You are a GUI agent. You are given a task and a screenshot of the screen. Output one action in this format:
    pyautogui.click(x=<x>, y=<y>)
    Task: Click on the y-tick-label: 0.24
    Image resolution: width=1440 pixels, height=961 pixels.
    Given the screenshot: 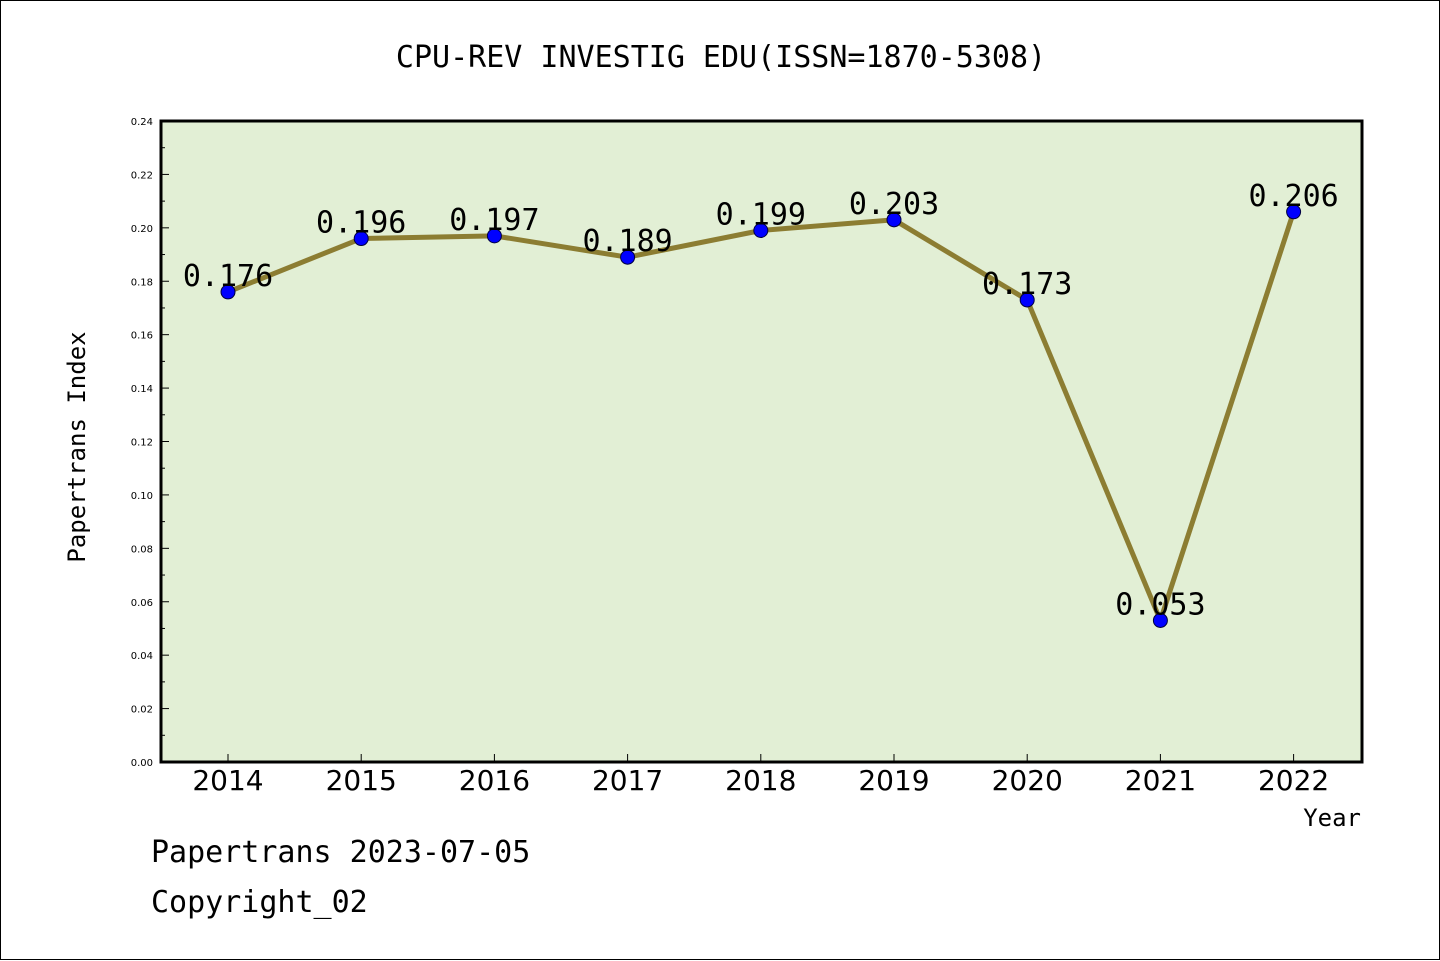 What is the action you would take?
    pyautogui.click(x=142, y=122)
    